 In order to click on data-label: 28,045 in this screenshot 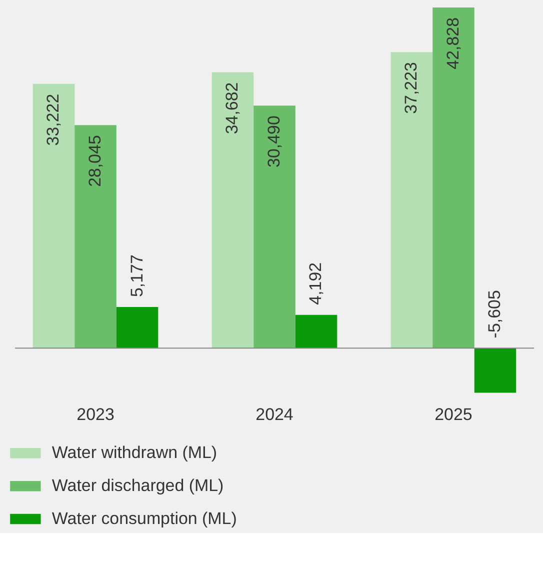, I will do `click(95, 161)`.